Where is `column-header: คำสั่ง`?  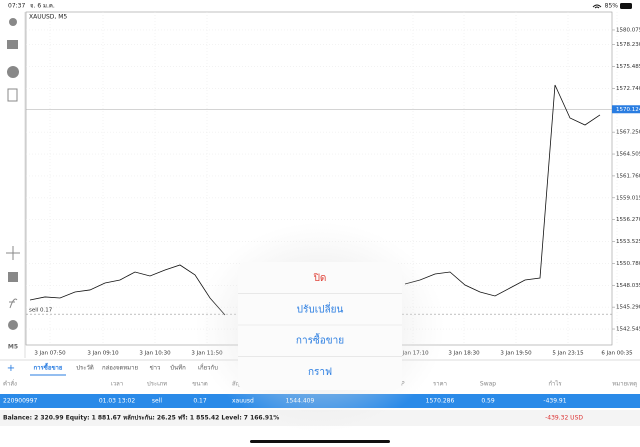
column-header: คำสั่ง is located at coordinates (10, 384).